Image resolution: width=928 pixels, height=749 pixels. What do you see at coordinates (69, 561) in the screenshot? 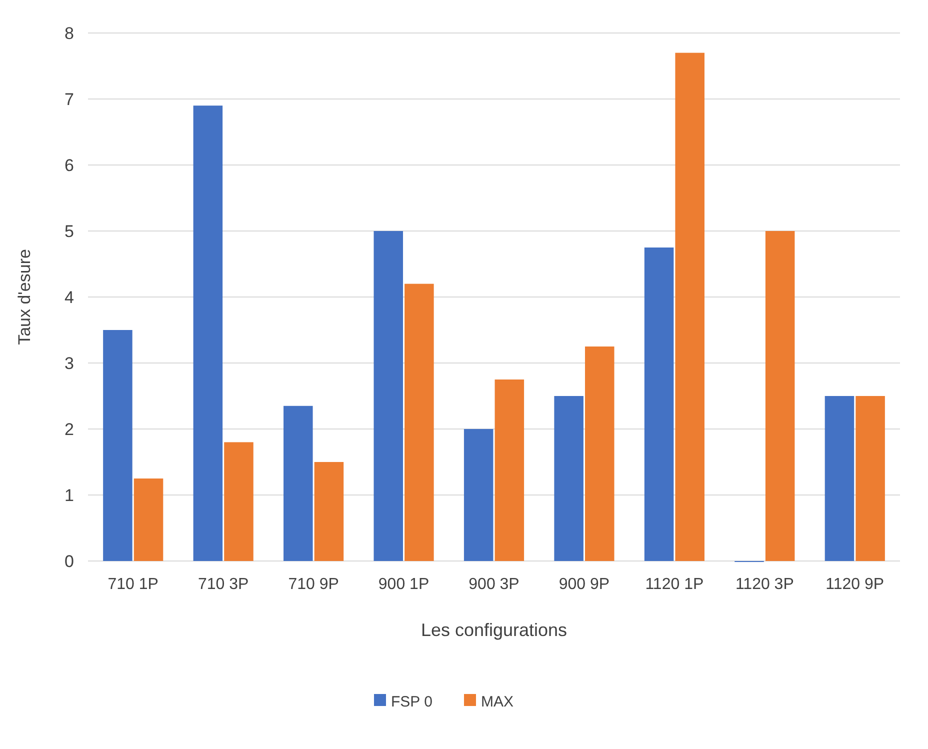
I see `y-tick-label: 0` at bounding box center [69, 561].